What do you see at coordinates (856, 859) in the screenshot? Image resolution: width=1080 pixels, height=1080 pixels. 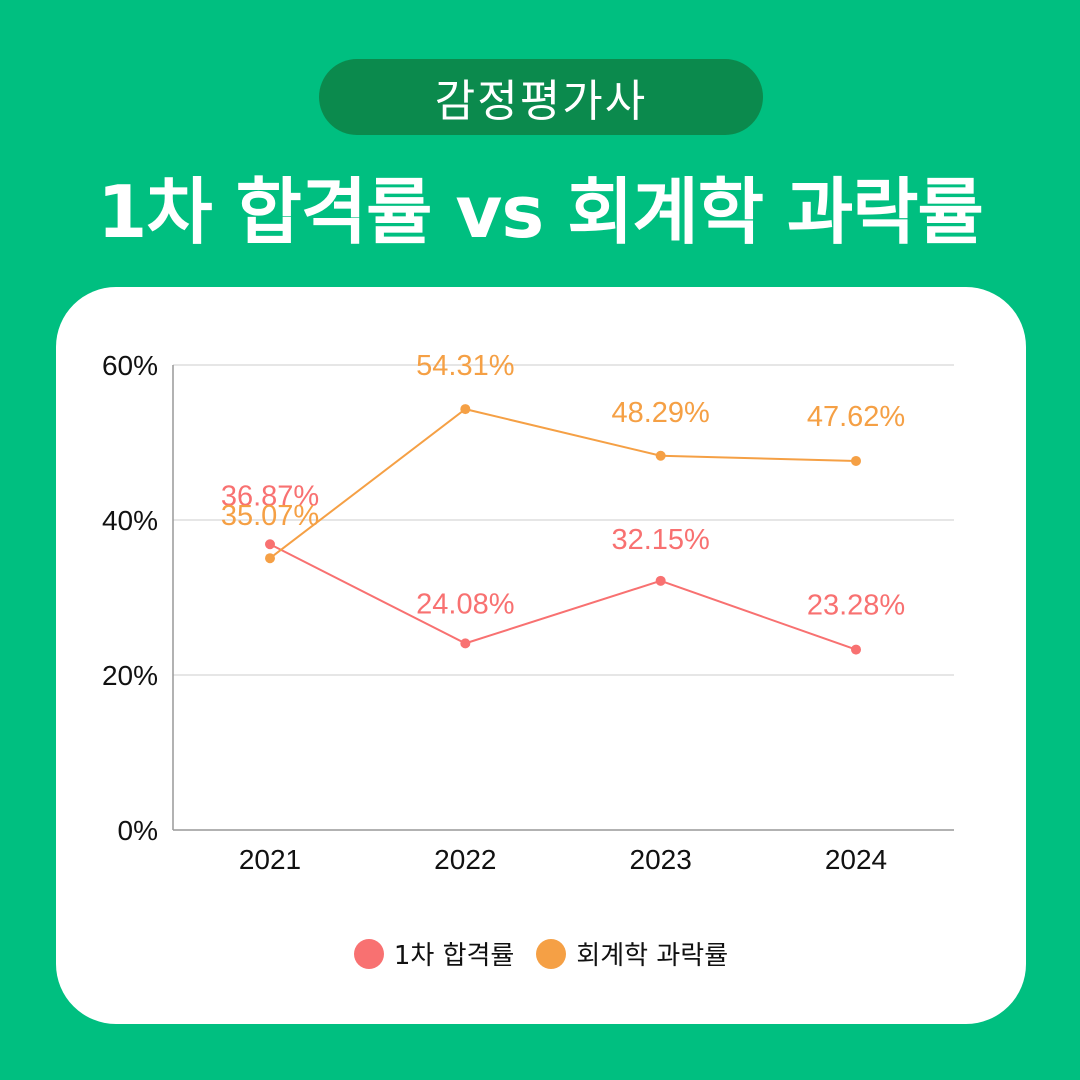 I see `x-tick-label: 2024` at bounding box center [856, 859].